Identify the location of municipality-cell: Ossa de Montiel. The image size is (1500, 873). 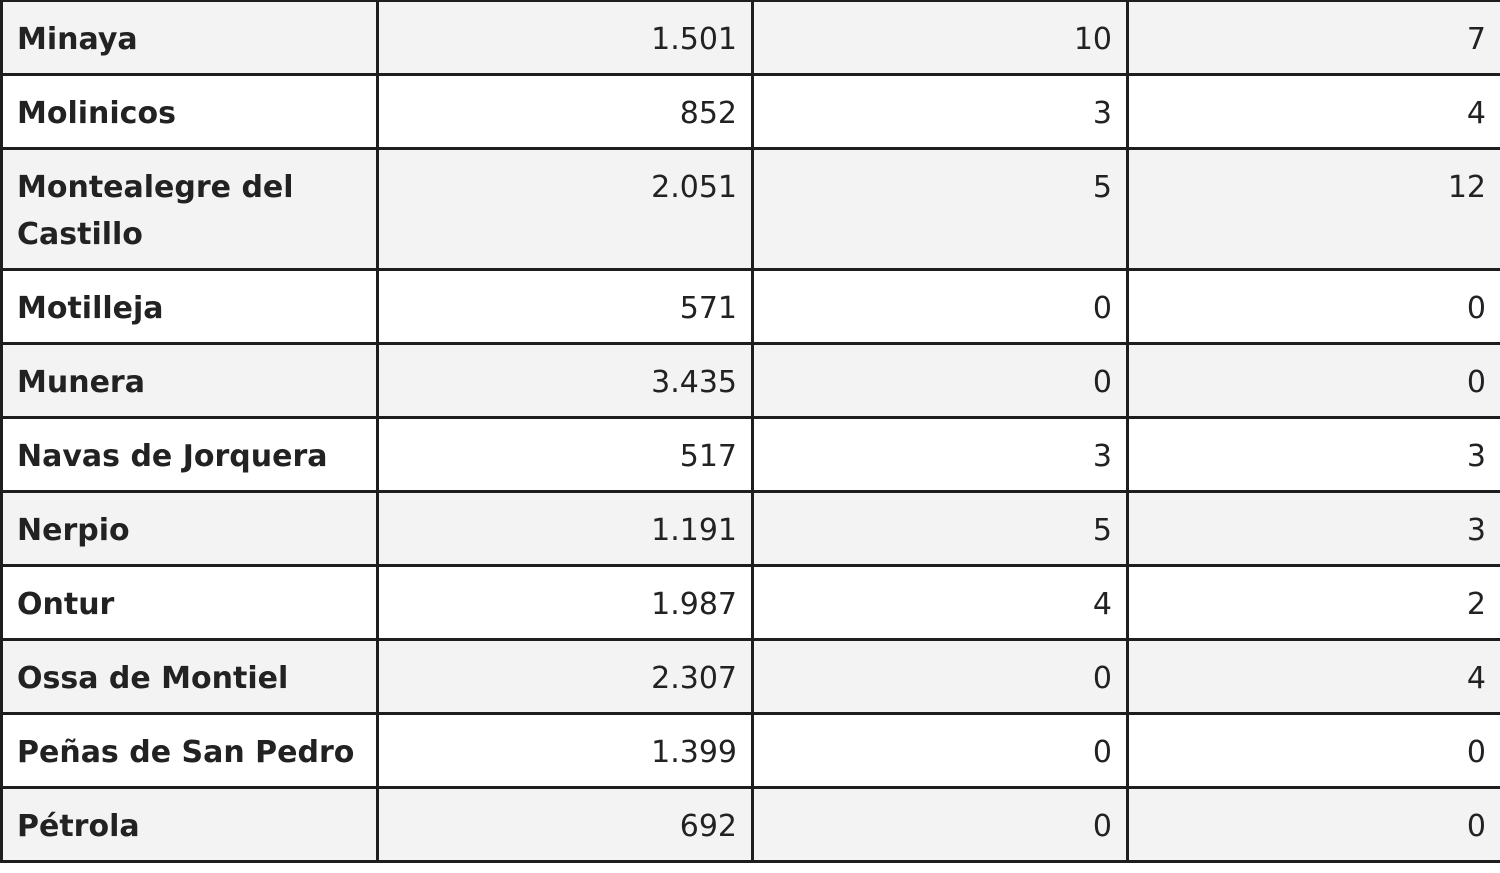
(189, 676).